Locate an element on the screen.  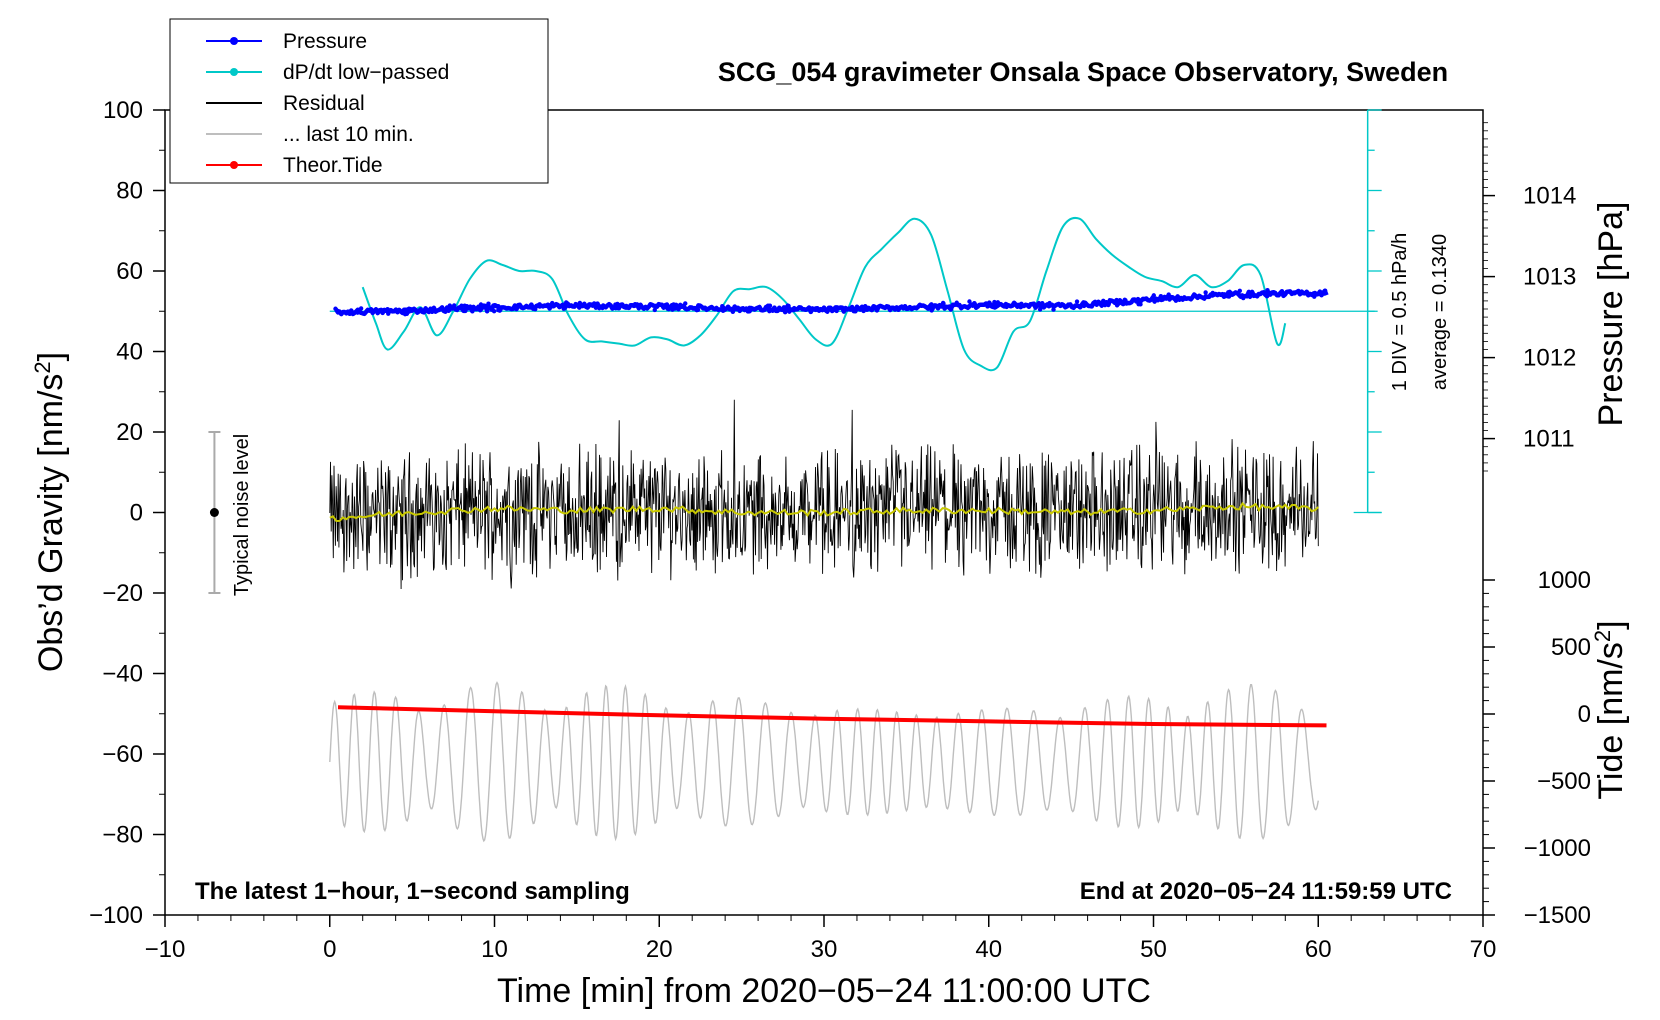
tide-tick-label: 500 is located at coordinates (1571, 647).